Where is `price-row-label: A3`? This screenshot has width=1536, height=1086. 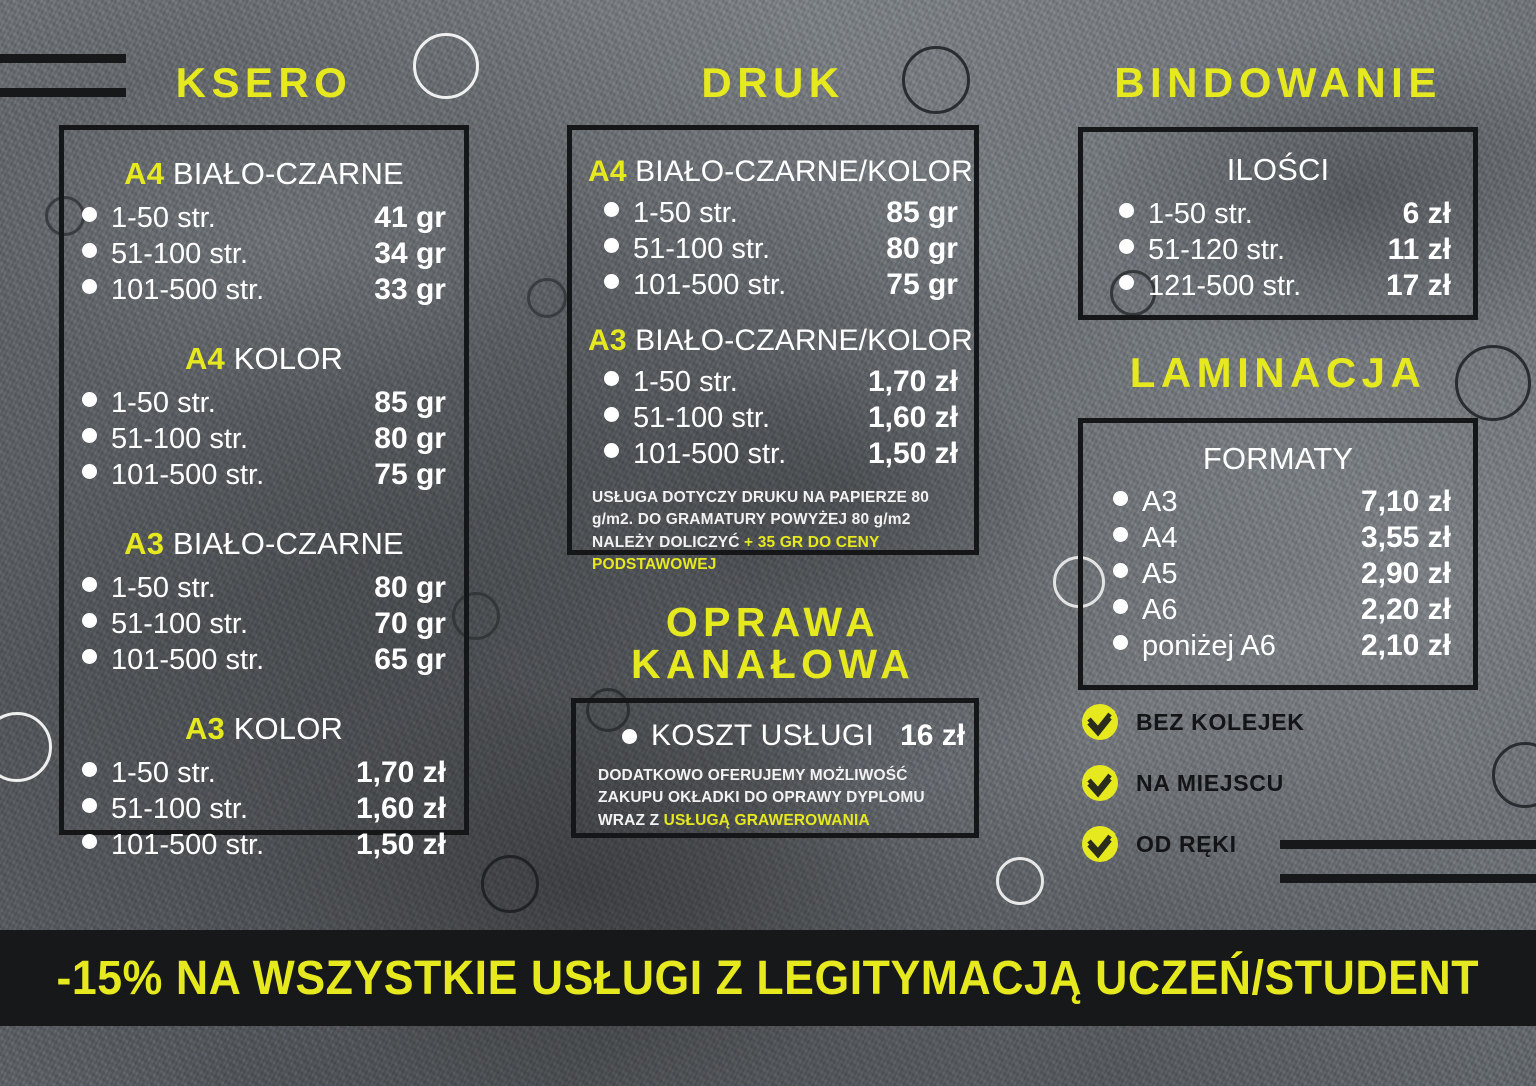 price-row-label: A3 is located at coordinates (1160, 502).